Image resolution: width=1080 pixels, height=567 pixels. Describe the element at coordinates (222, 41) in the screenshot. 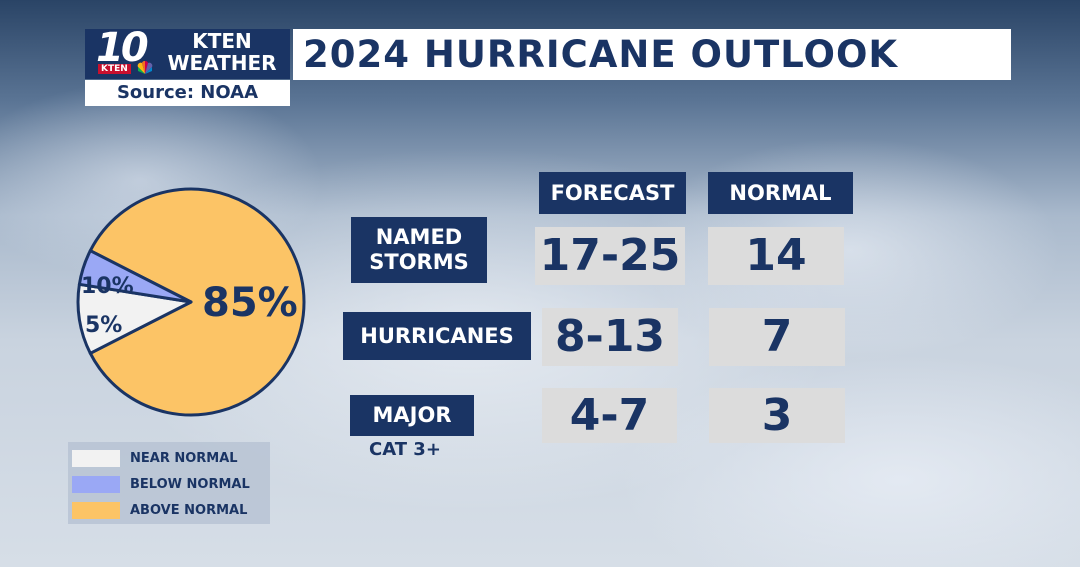

I see `station-name-line1: KTEN` at that location.